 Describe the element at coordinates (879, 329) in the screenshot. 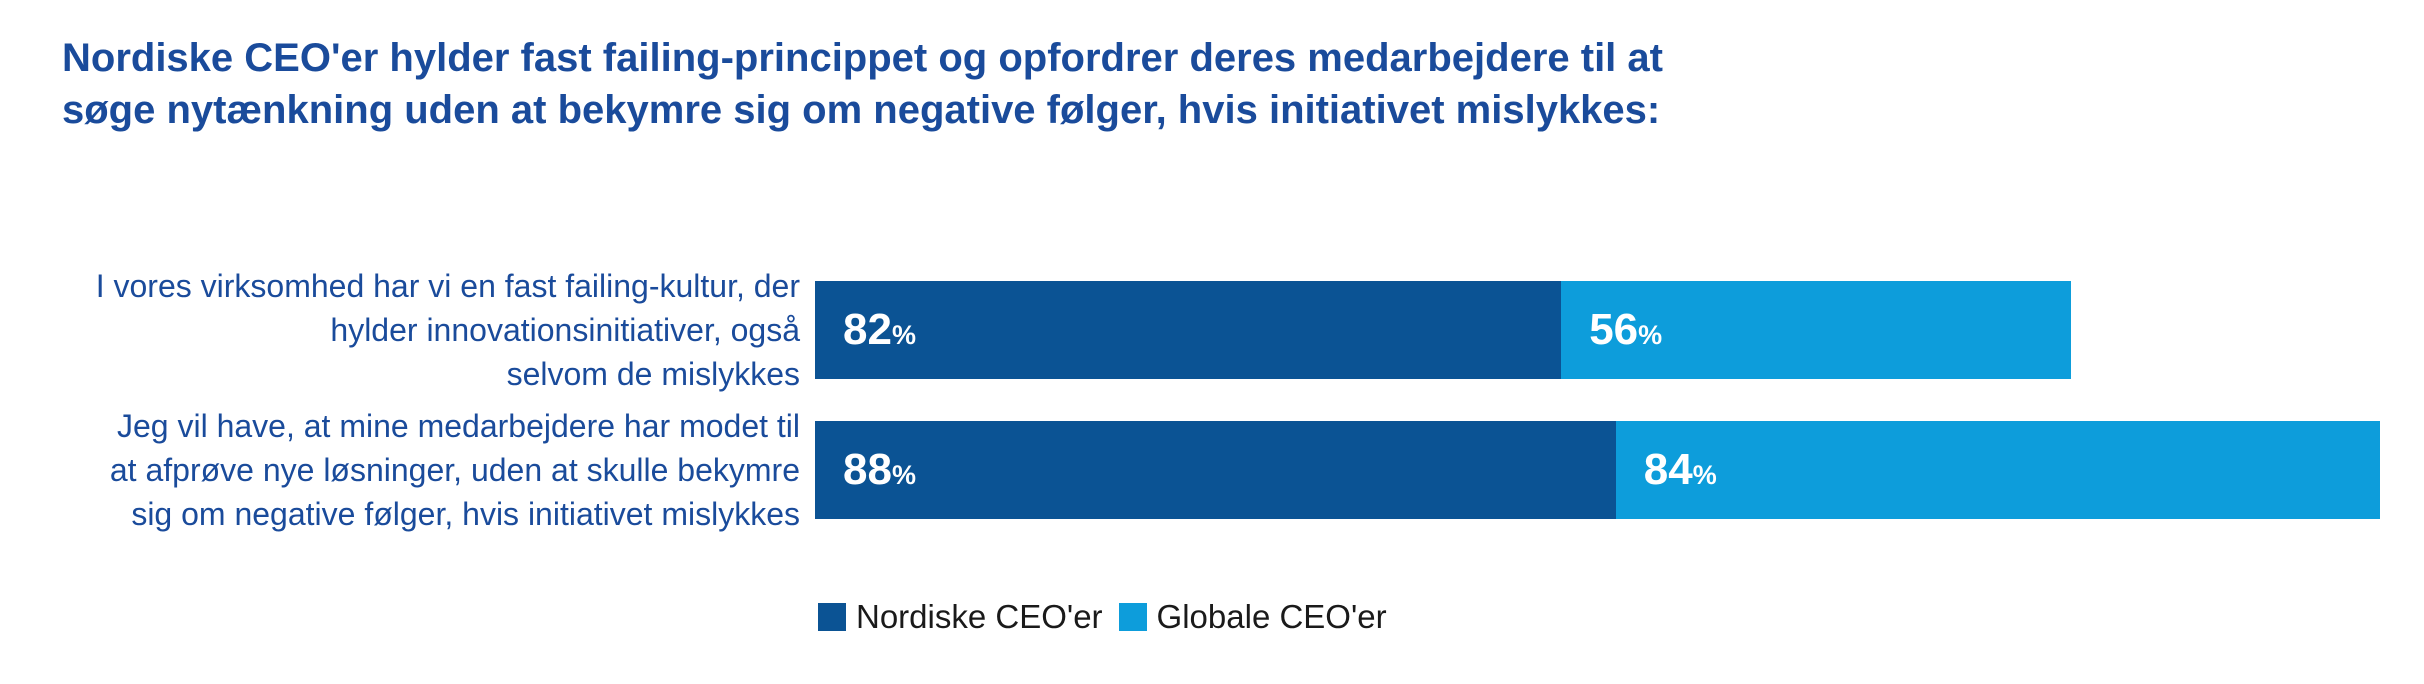

I see `value-label: 82%` at that location.